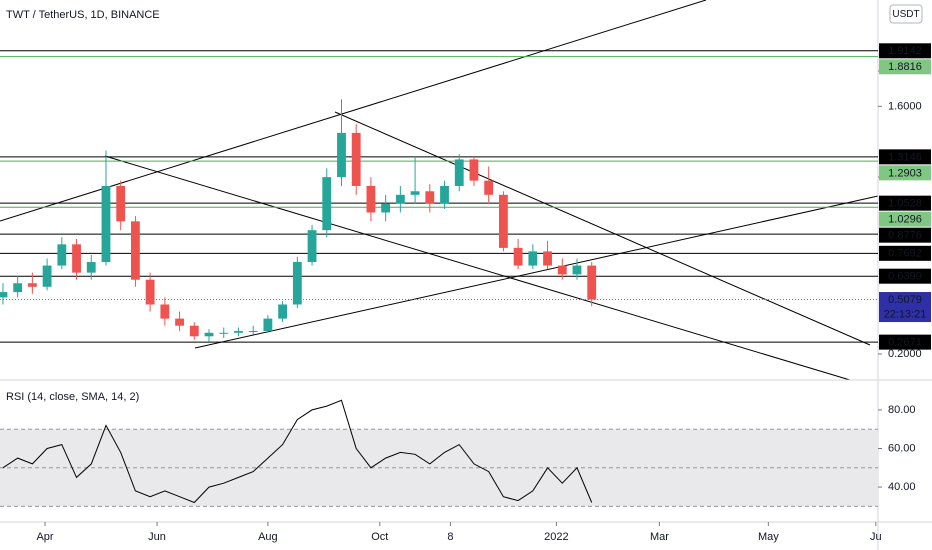 The width and height of the screenshot is (932, 550). I want to click on x-tick-label: Apr, so click(44, 537).